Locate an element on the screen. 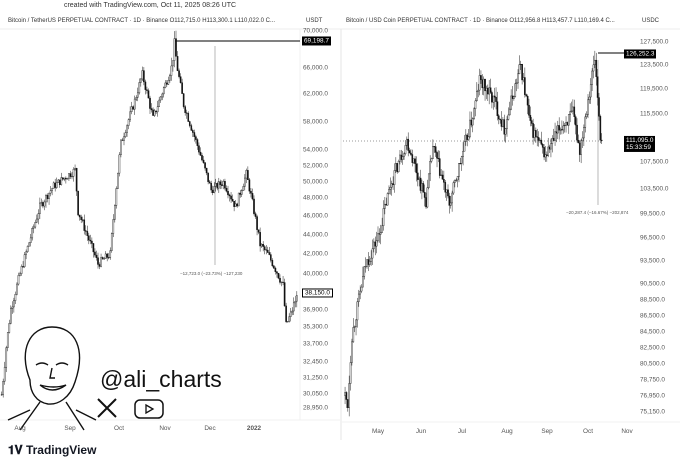 This screenshot has height=467, width=680. right-measure-label: −20,287.4 (−16.67%) −202,874 is located at coordinates (597, 212).